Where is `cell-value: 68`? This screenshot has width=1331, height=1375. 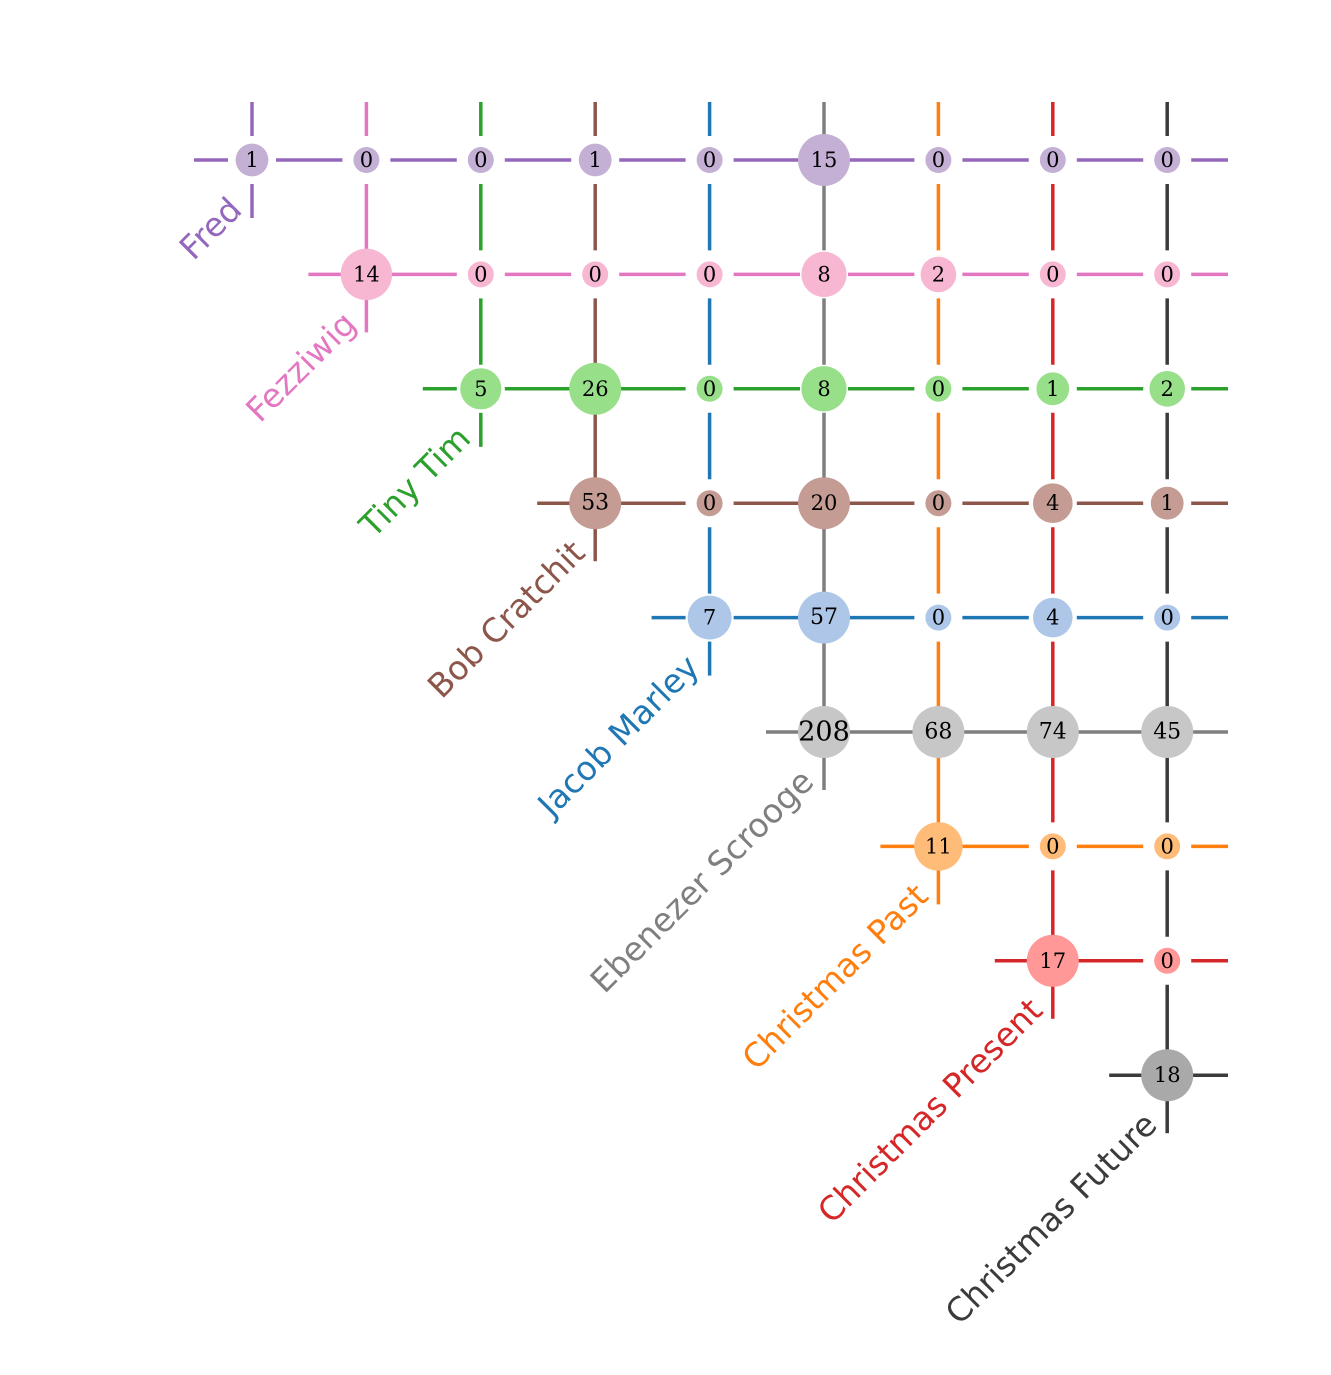 cell-value: 68 is located at coordinates (938, 732).